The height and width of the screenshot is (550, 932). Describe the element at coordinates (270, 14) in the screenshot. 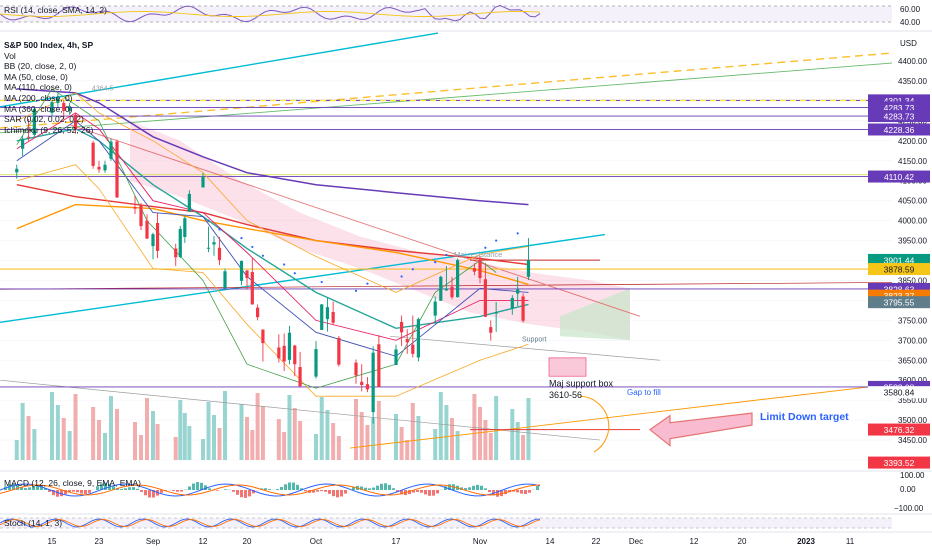

I see `rsi-sma-line` at that location.